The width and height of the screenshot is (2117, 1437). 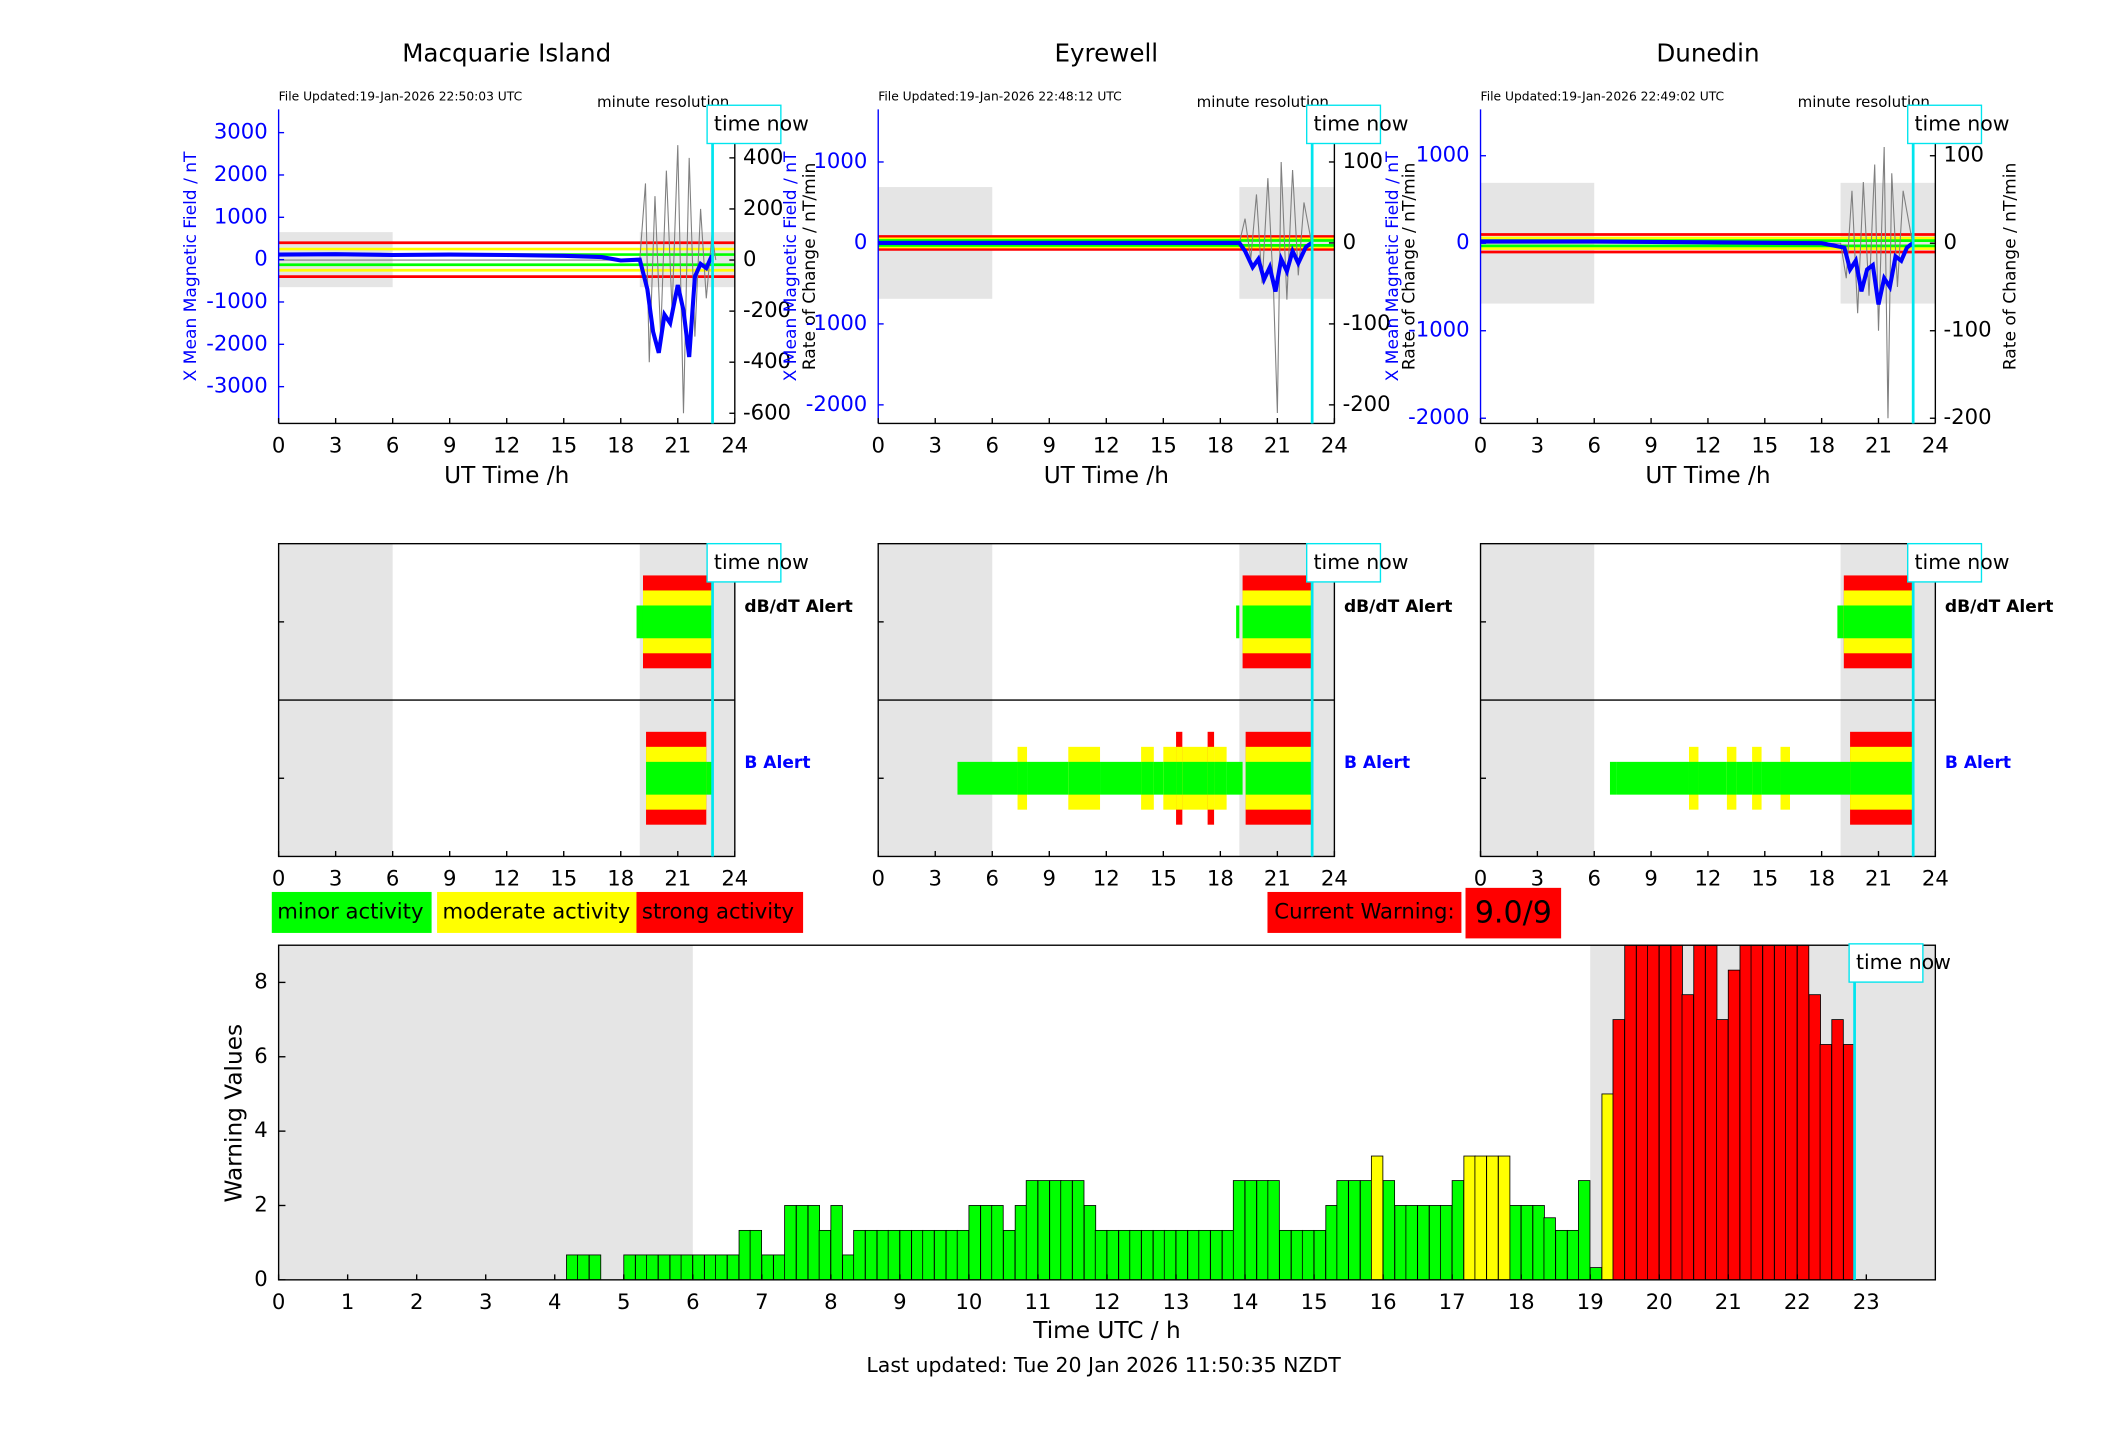 I want to click on file-updated: File Updated:19-Jan-2026 22:49:02 UTC, so click(x=1603, y=97).